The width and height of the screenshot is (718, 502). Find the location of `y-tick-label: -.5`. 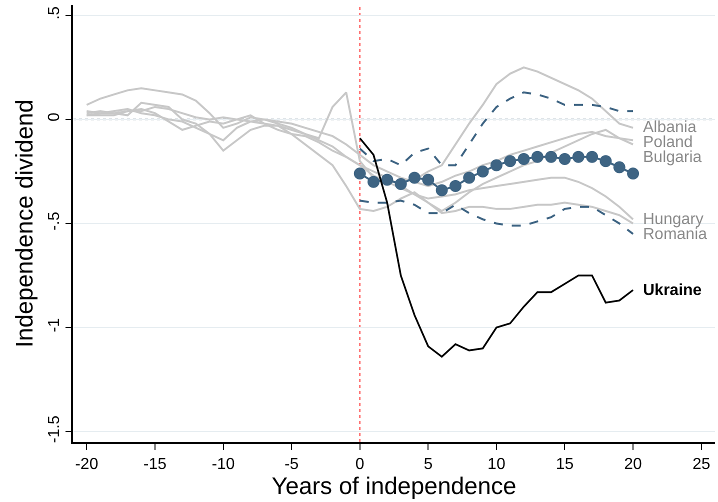

y-tick-label: -.5 is located at coordinates (54, 221).